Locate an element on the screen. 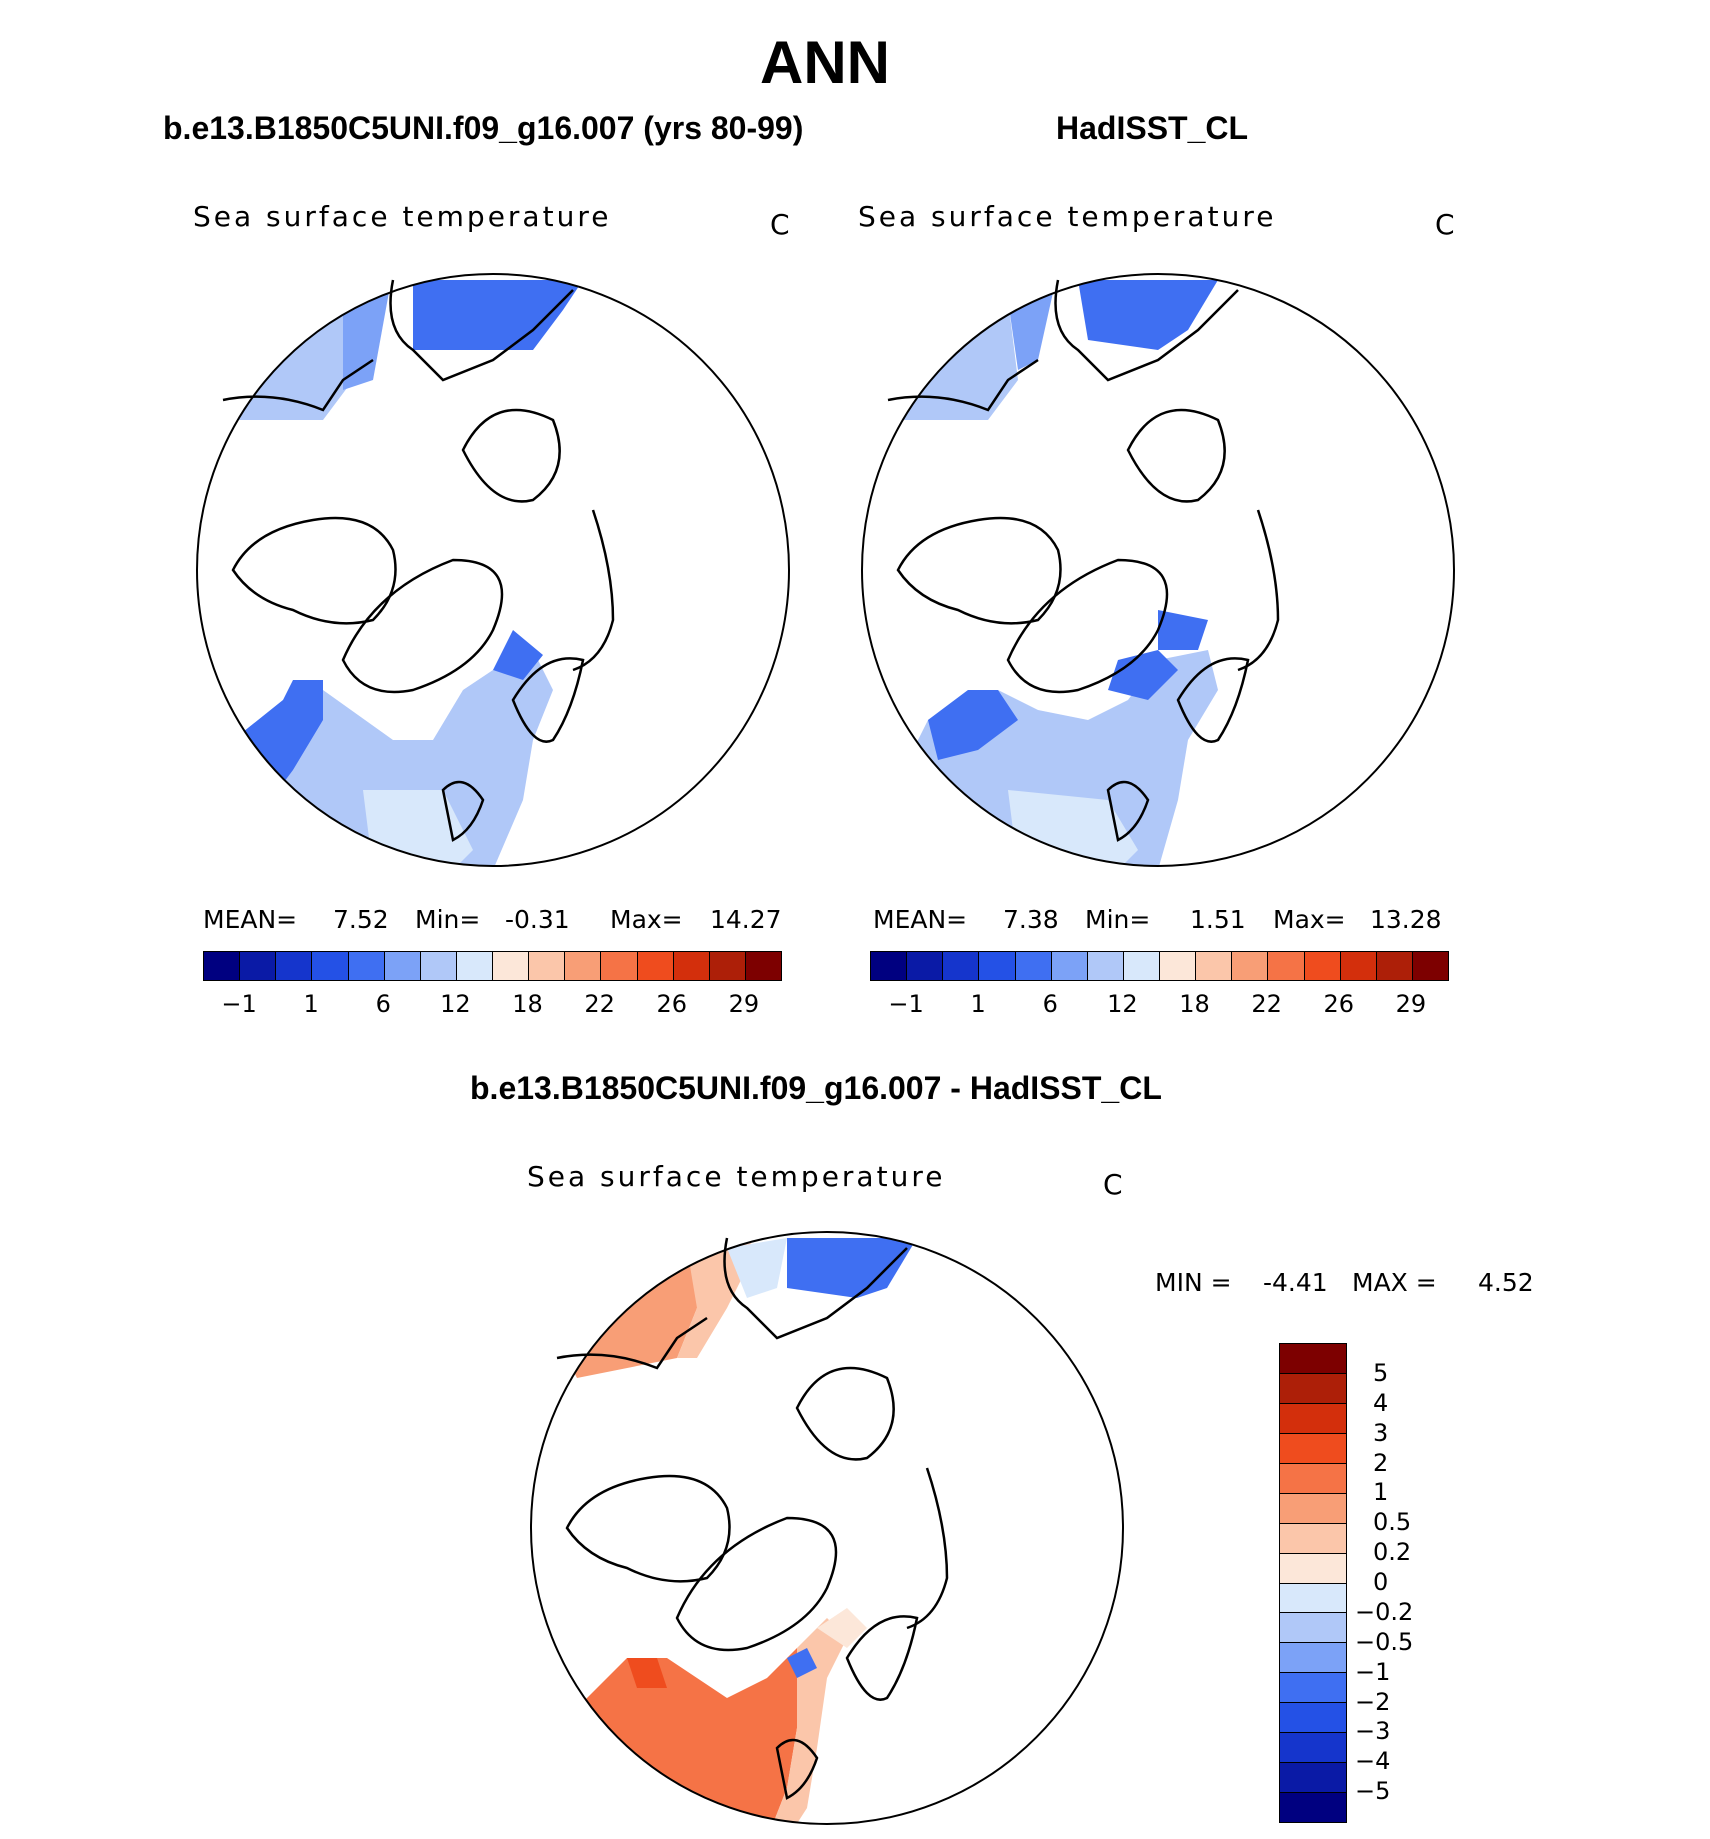  diff-colorbar-labels: 5 4 3 2 1 0.5 0.2 0 −0.2 −0.5 −1 −2 −3 −4 −5 is located at coordinates (1415, 1582).